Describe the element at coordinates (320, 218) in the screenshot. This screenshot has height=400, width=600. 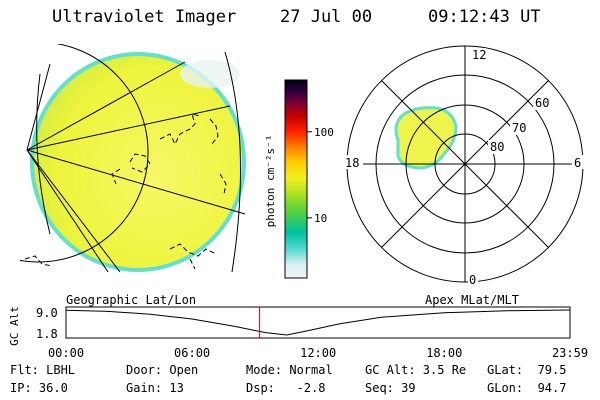
I see `colorbar-tick-label: 10` at that location.